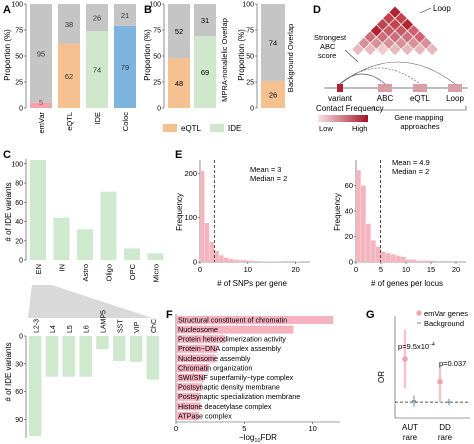 This screenshot has height=444, width=474. What do you see at coordinates (273, 56) in the screenshot?
I see `panel-b-right-bars: 26 74` at bounding box center [273, 56].